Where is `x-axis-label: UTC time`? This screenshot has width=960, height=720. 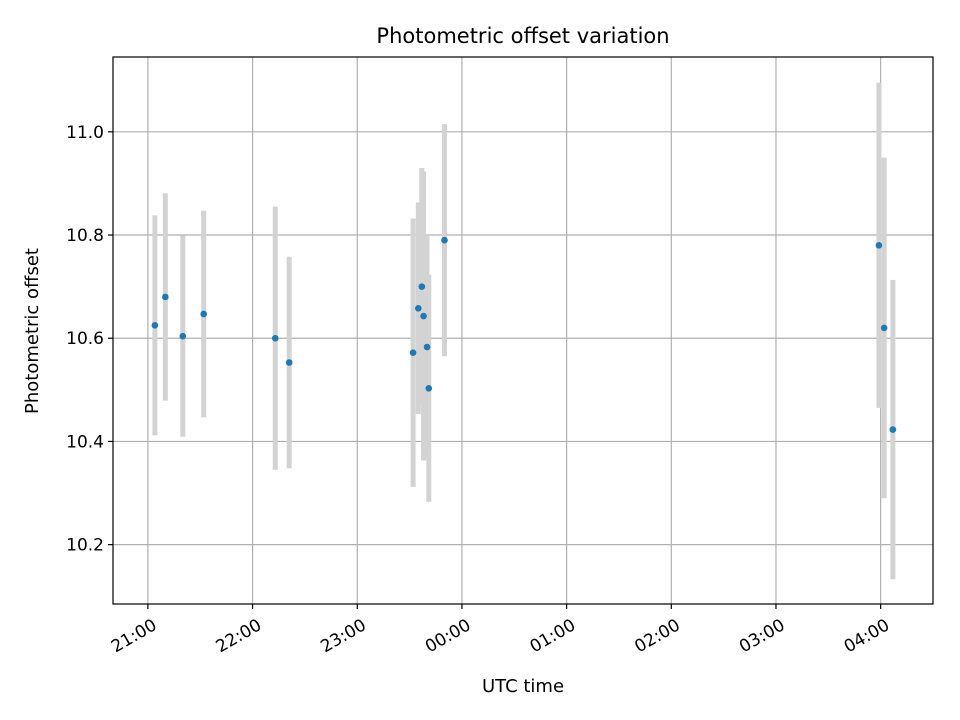
x-axis-label: UTC time is located at coordinates (523, 686).